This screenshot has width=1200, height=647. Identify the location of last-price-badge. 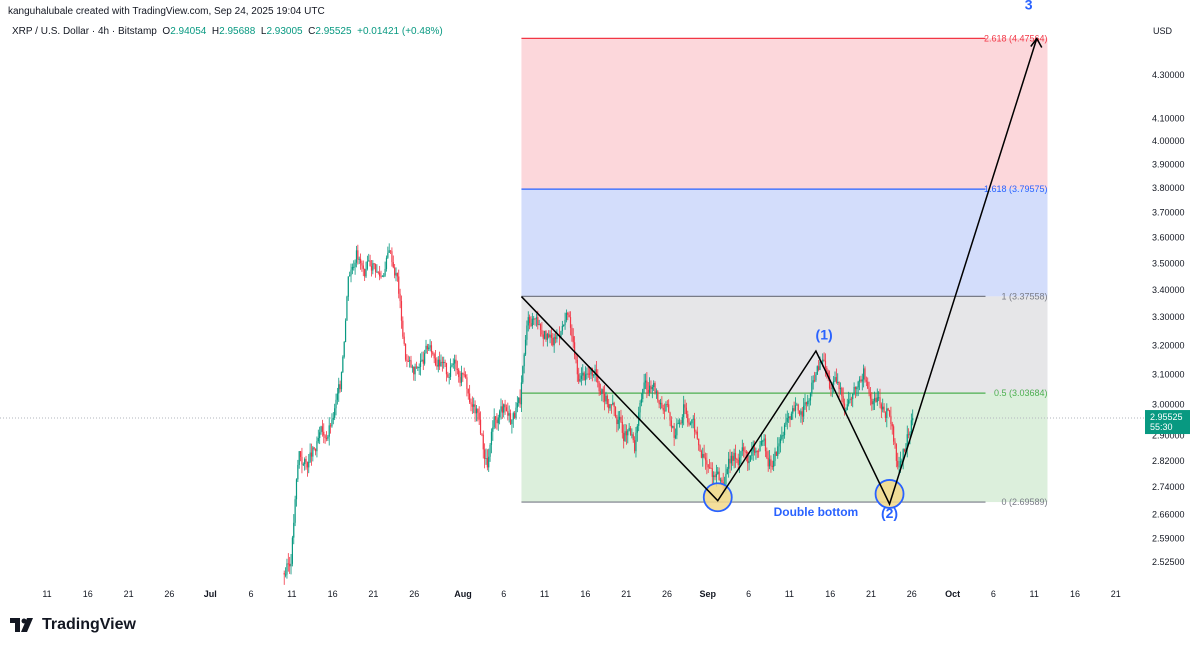
(1167, 422).